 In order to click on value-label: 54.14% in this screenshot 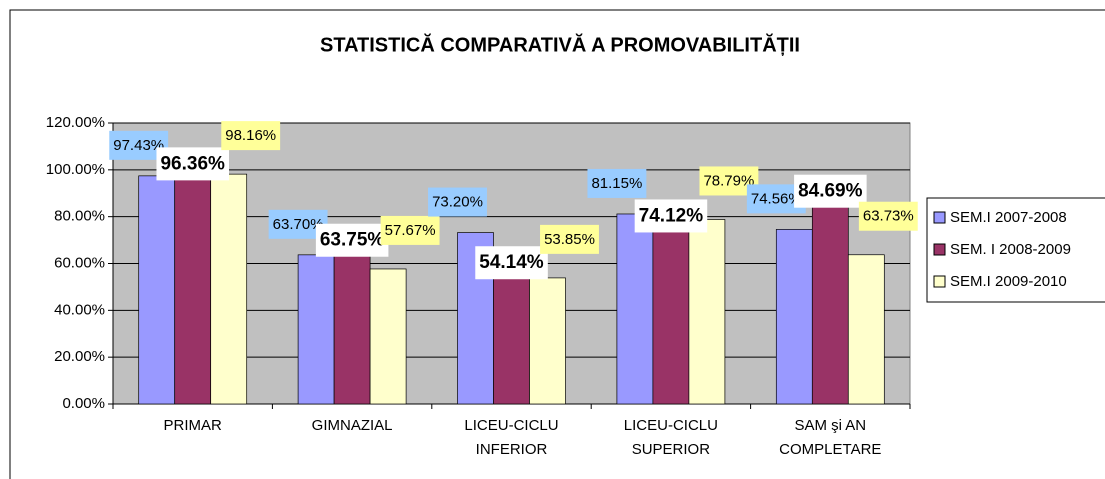, I will do `click(511, 262)`.